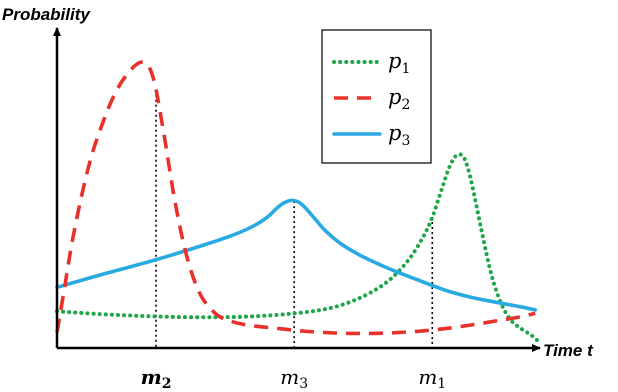 This screenshot has width=618, height=392. Describe the element at coordinates (399, 63) in the screenshot. I see `legend-label-p1: p1` at that location.